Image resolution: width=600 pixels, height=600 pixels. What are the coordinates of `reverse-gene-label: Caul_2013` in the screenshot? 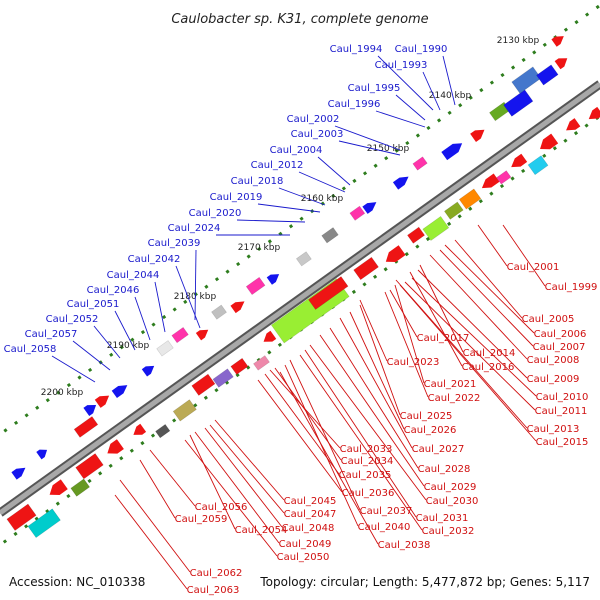 It's located at (553, 429).